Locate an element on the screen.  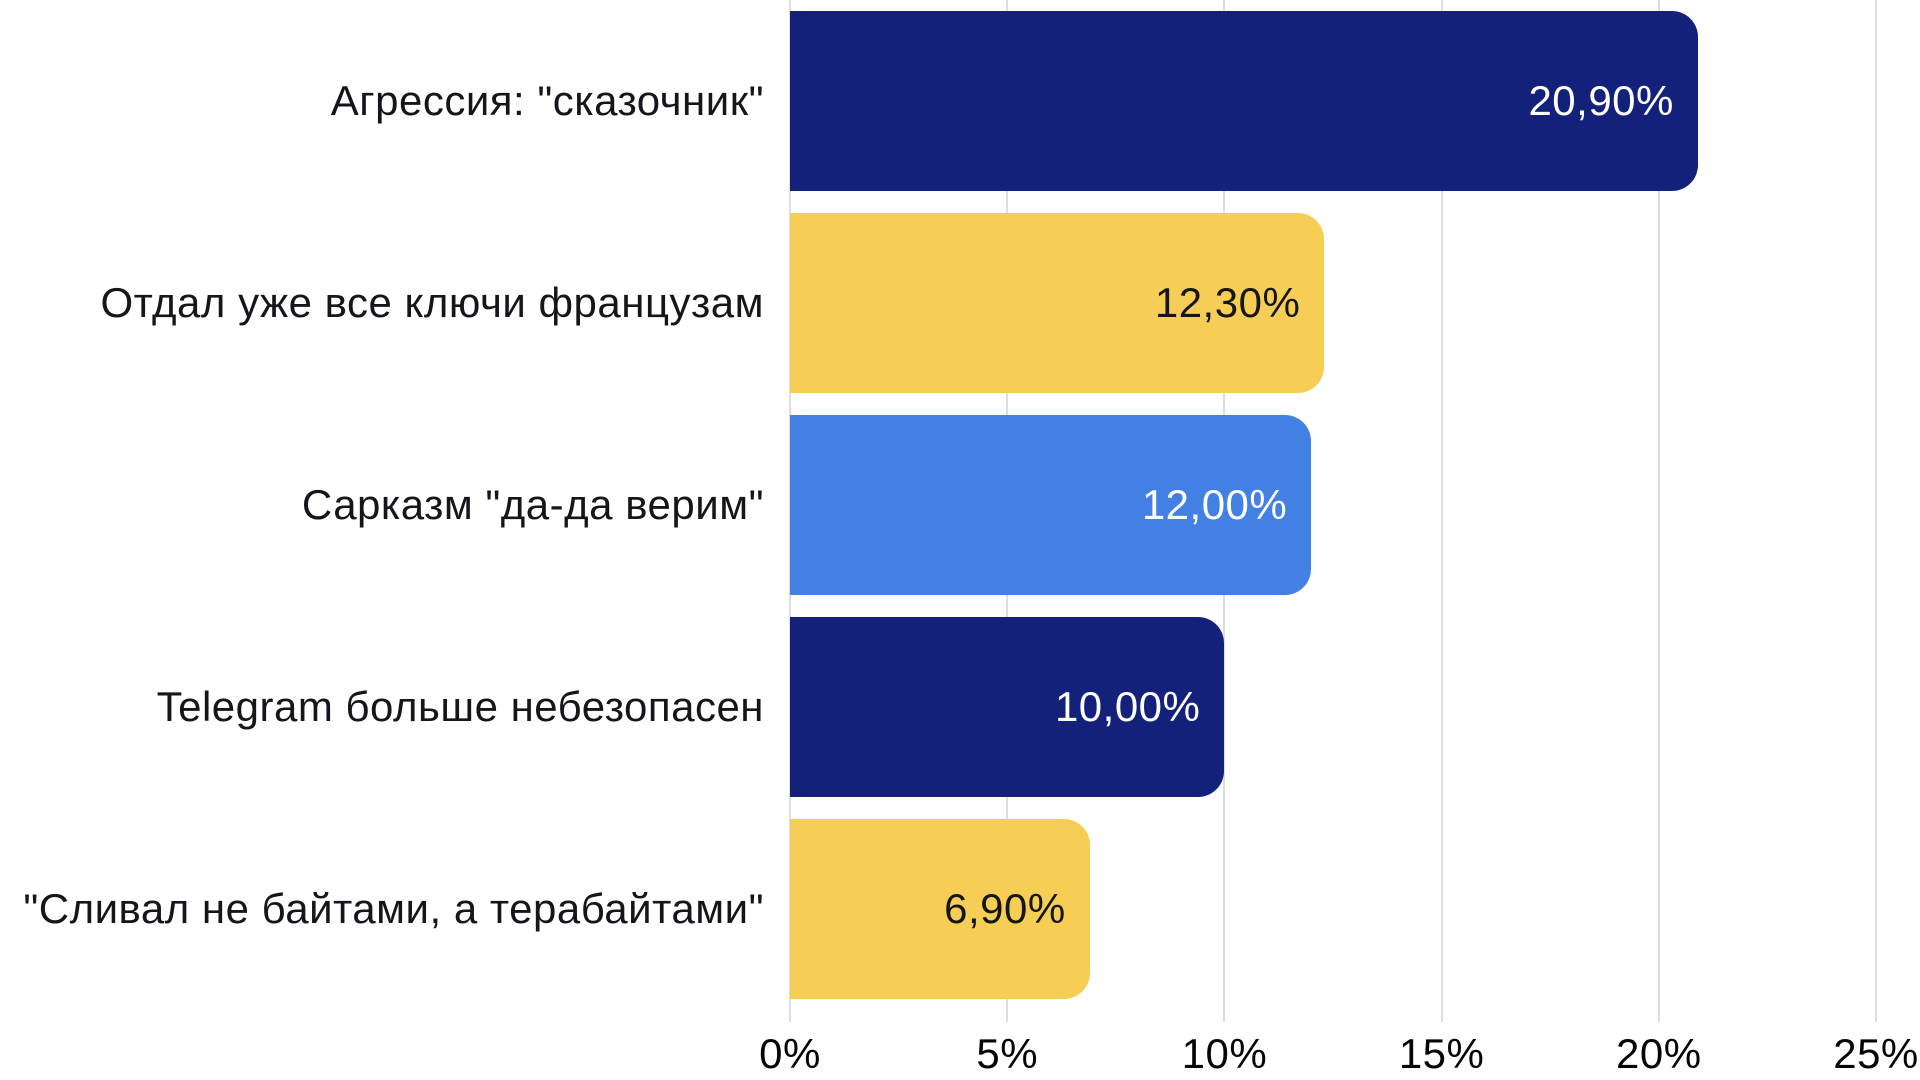
bar-value-label: 6,90% is located at coordinates (1005, 908).